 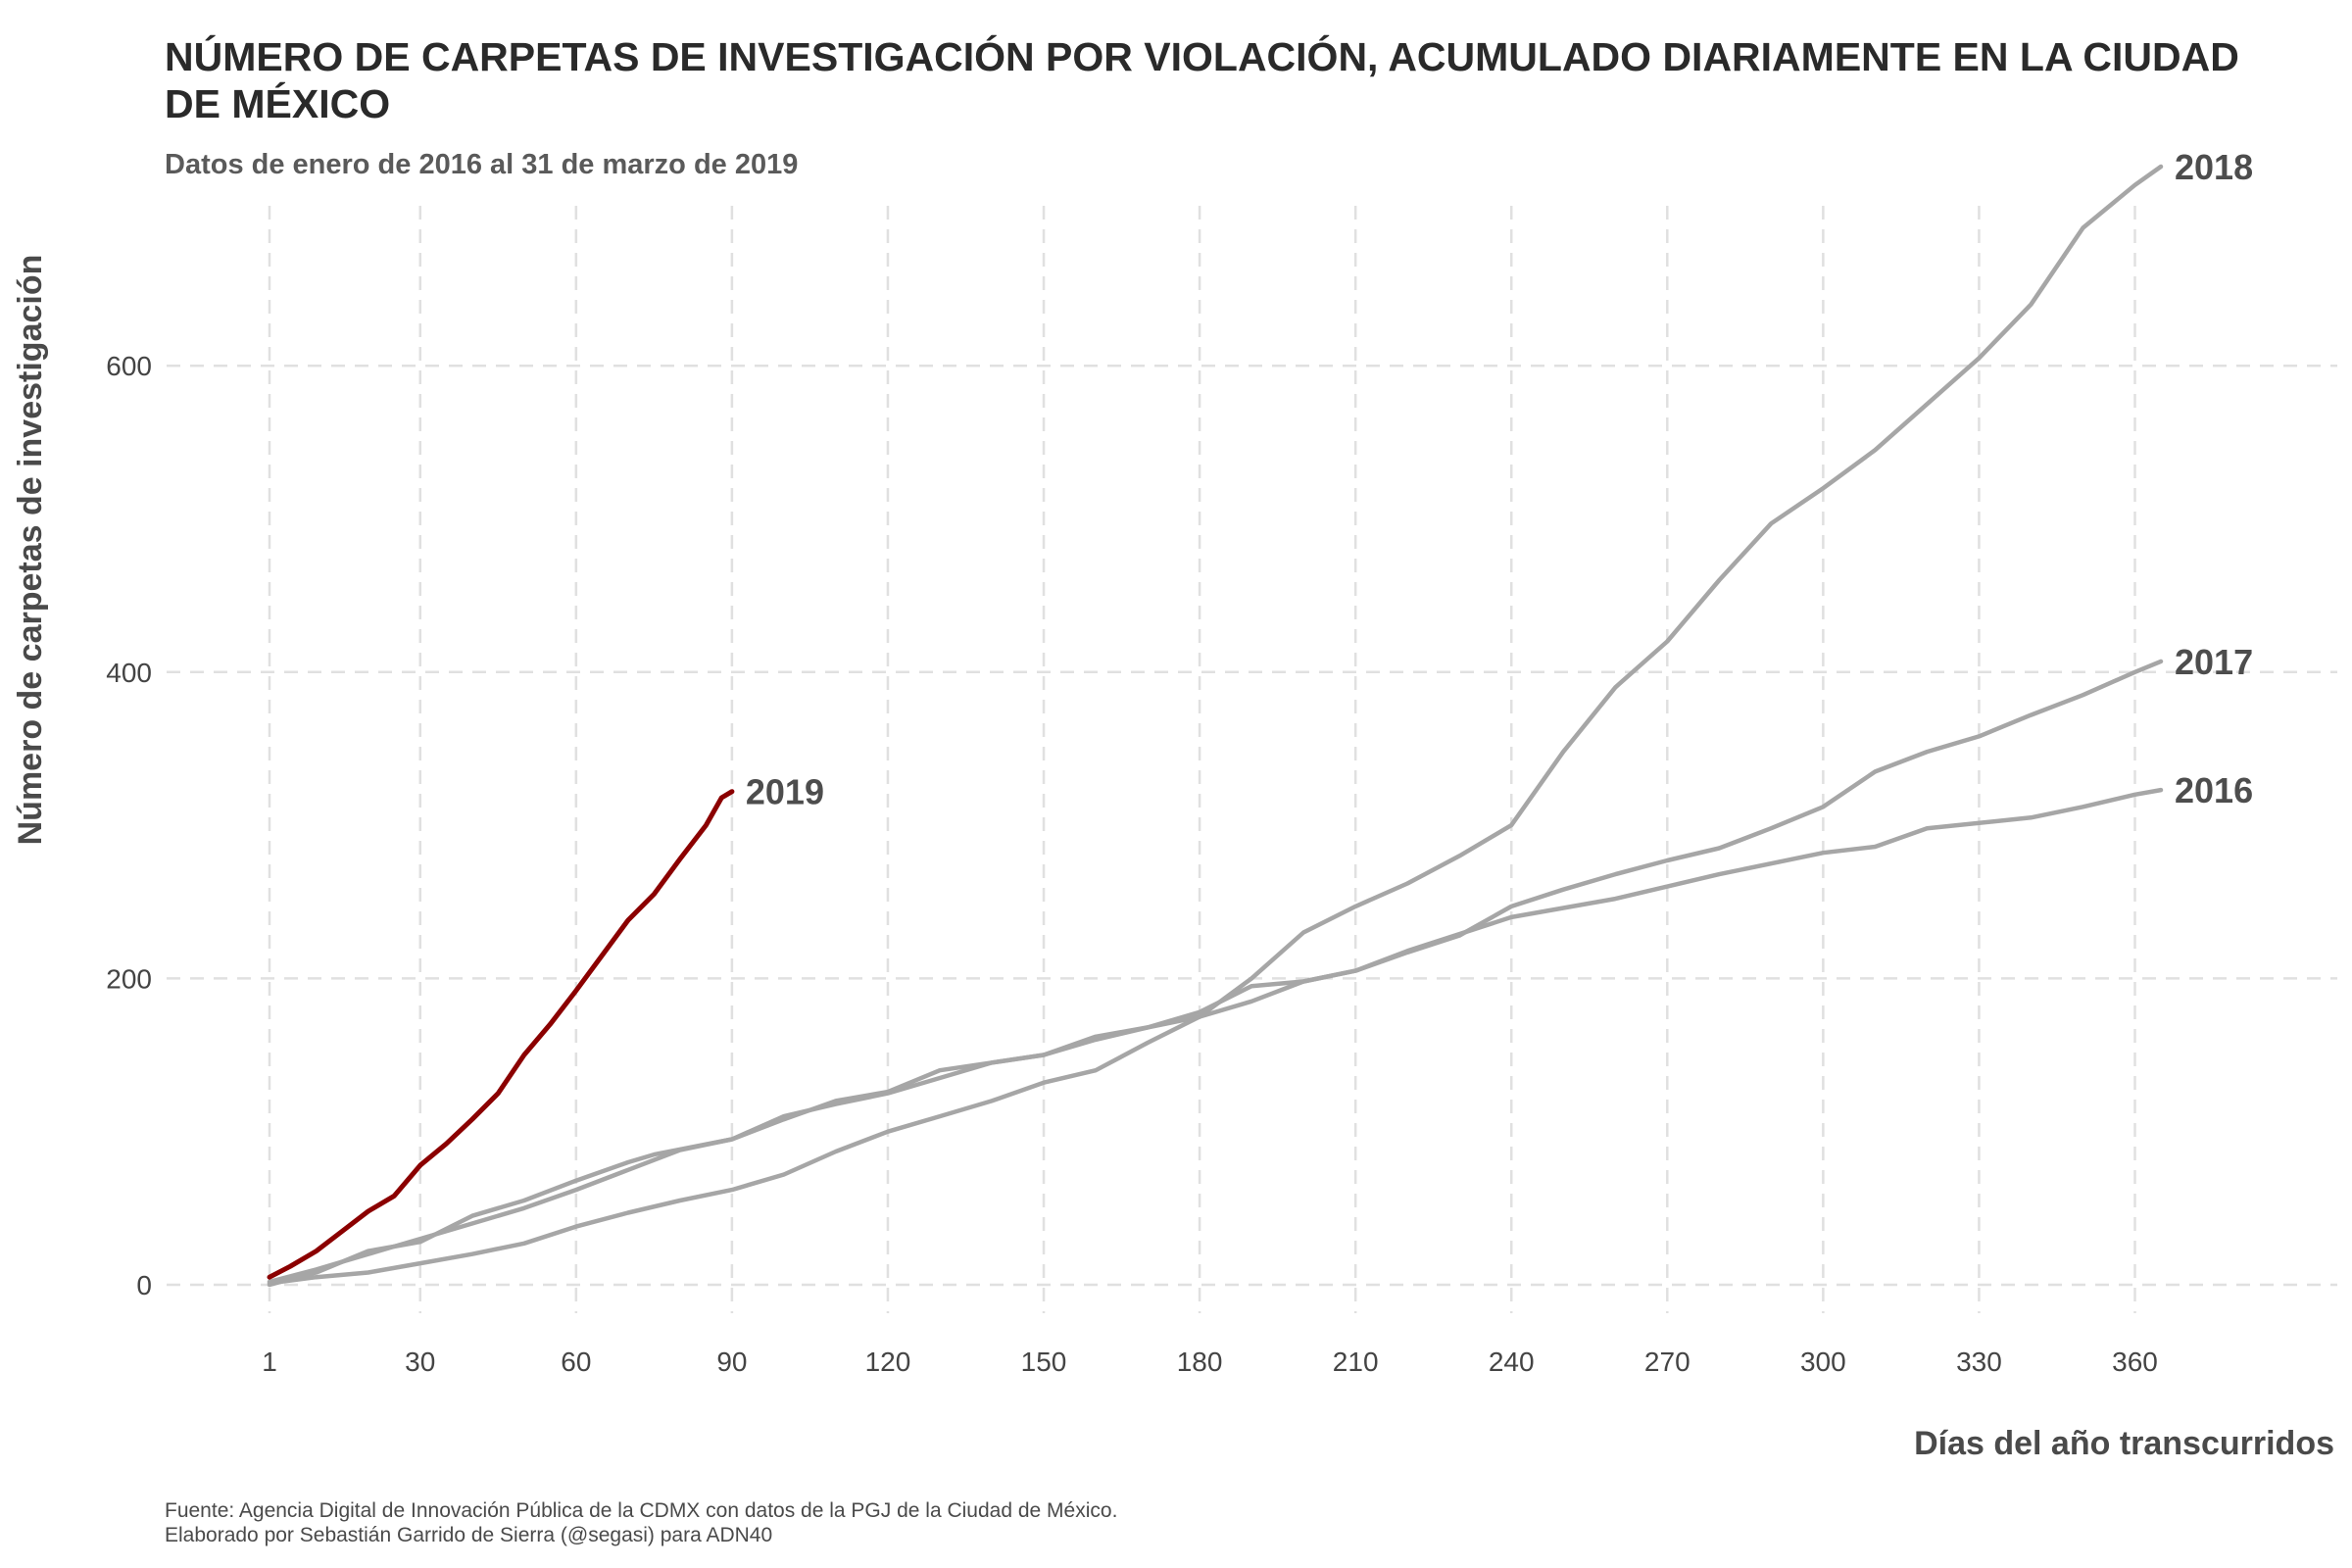 I want to click on x-axis-ticks: 1 30 60 90 120 150 180 210 240 270 300 330 360, so click(x=1210, y=1362).